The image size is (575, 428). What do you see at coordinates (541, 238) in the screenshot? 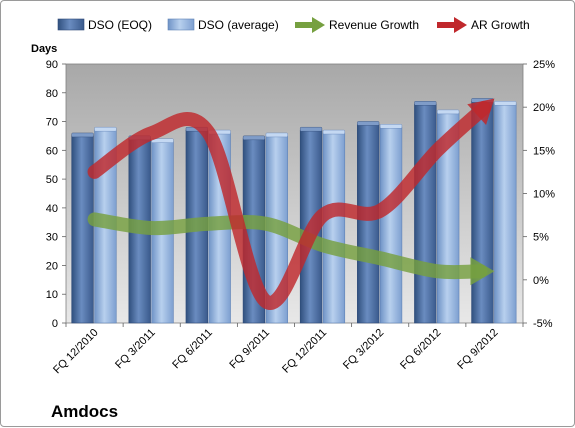
I see `y2-tick-label: 5%` at bounding box center [541, 238].